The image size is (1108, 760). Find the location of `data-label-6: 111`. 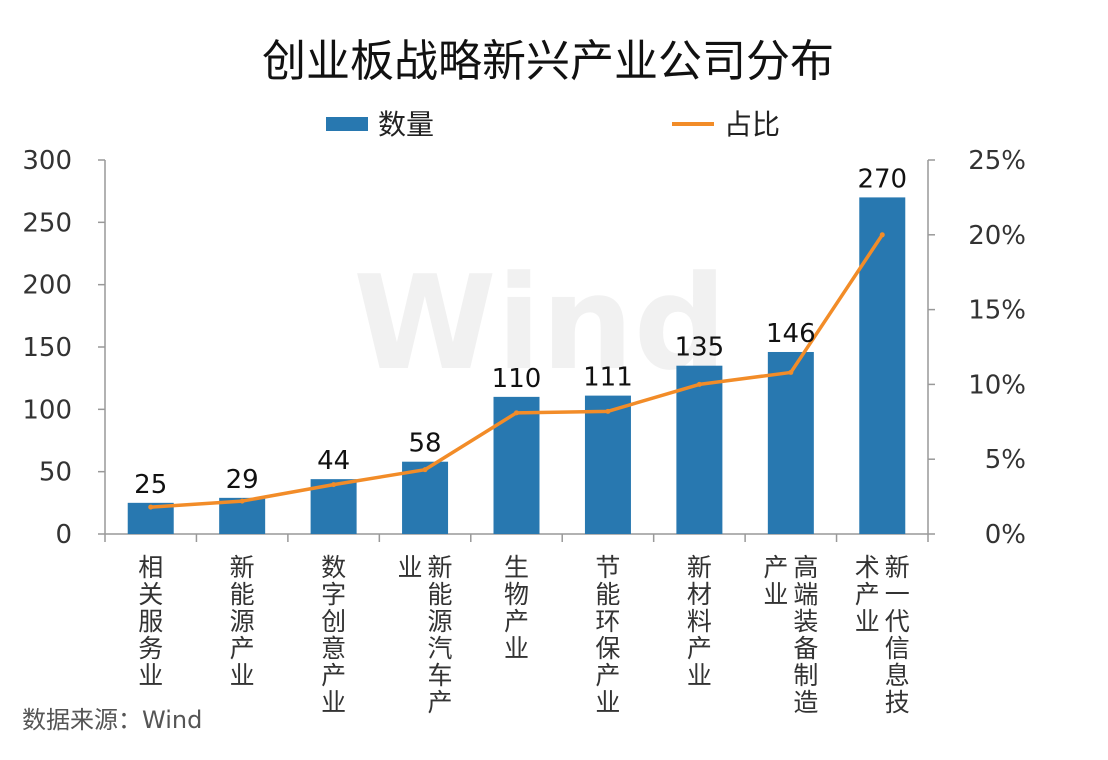

data-label-6: 111 is located at coordinates (608, 378).